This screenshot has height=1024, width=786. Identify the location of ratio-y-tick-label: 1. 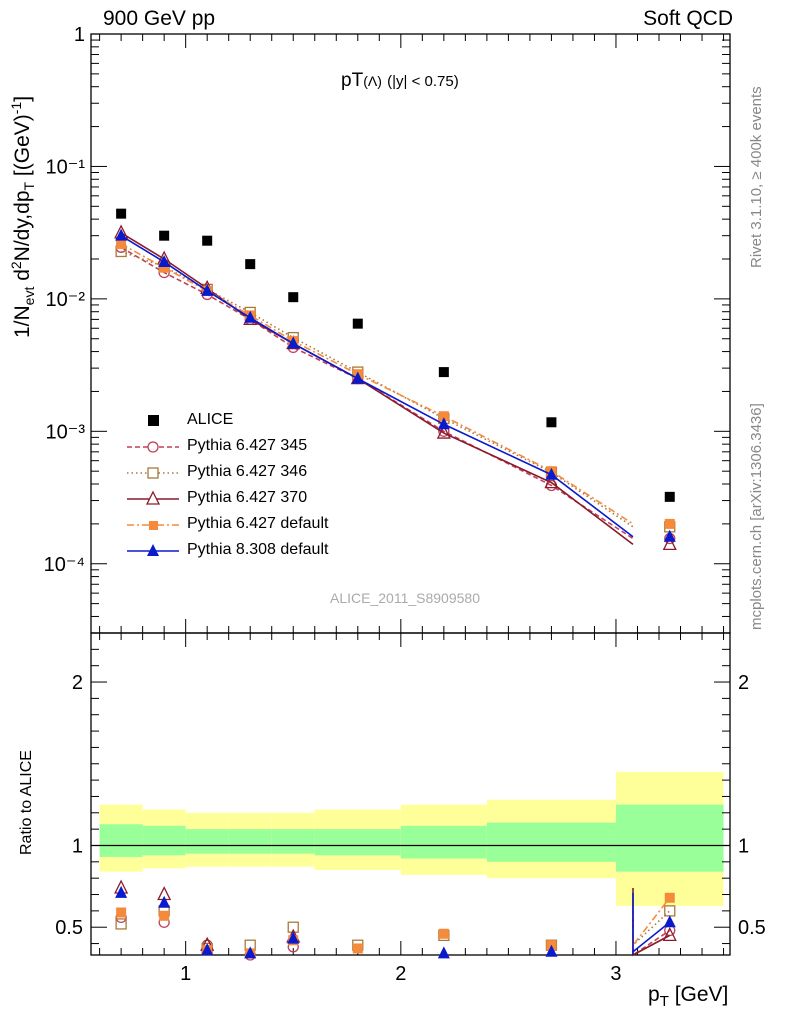
(77, 846).